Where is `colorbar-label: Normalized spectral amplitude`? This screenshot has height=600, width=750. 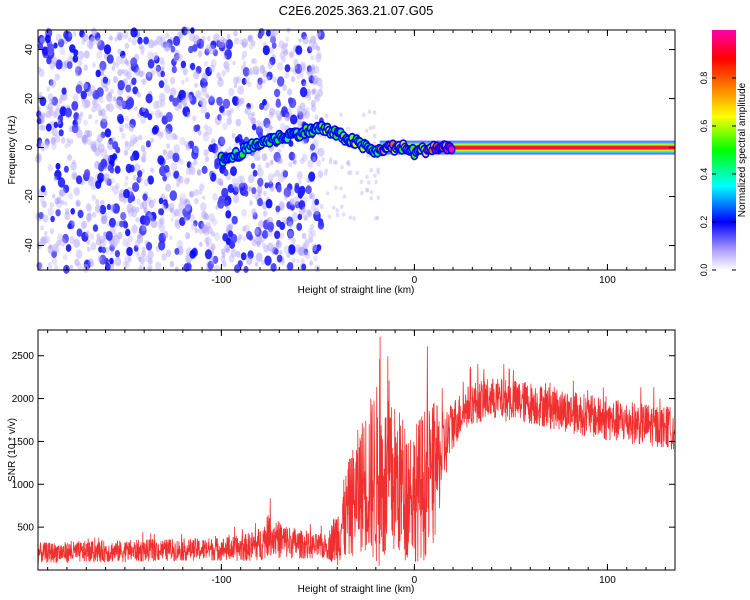
colorbar-label: Normalized spectral amplitude is located at coordinates (742, 149).